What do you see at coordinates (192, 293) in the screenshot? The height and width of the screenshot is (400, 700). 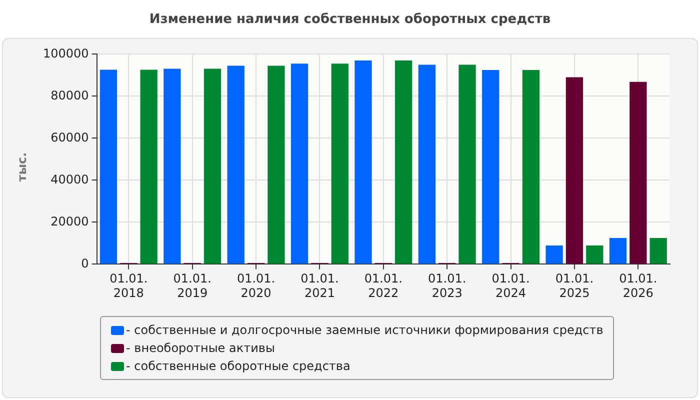 I see `category-label: 2019` at bounding box center [192, 293].